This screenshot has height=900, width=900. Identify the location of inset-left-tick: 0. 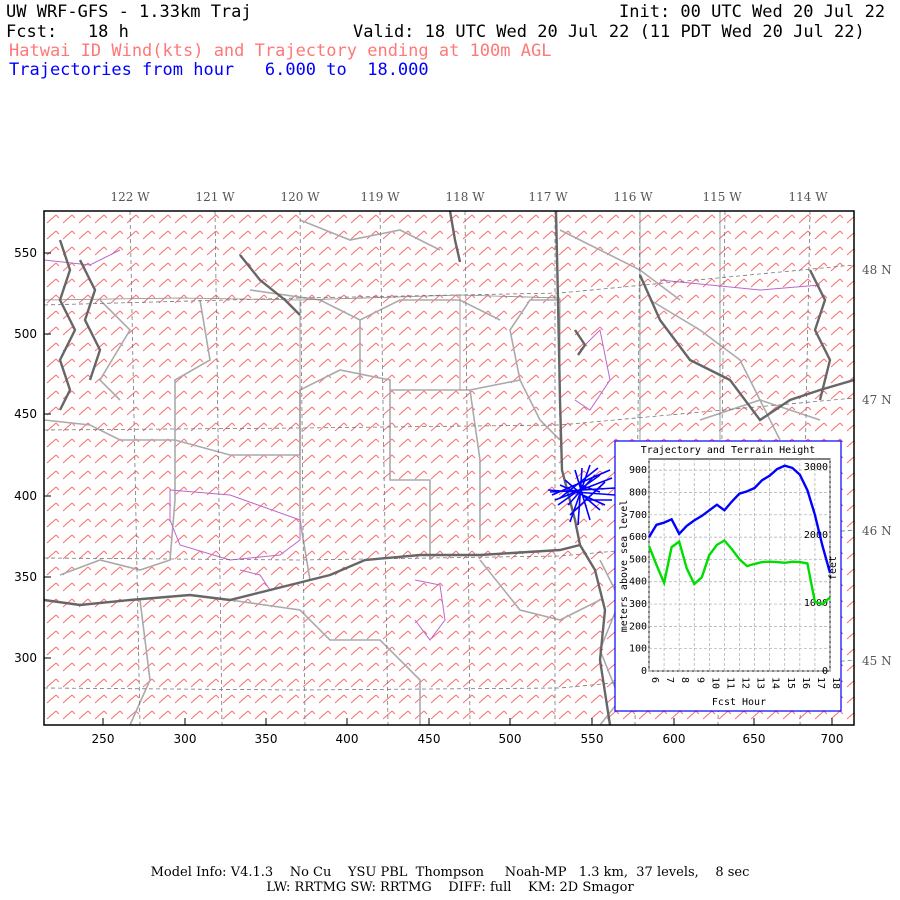
(644, 671).